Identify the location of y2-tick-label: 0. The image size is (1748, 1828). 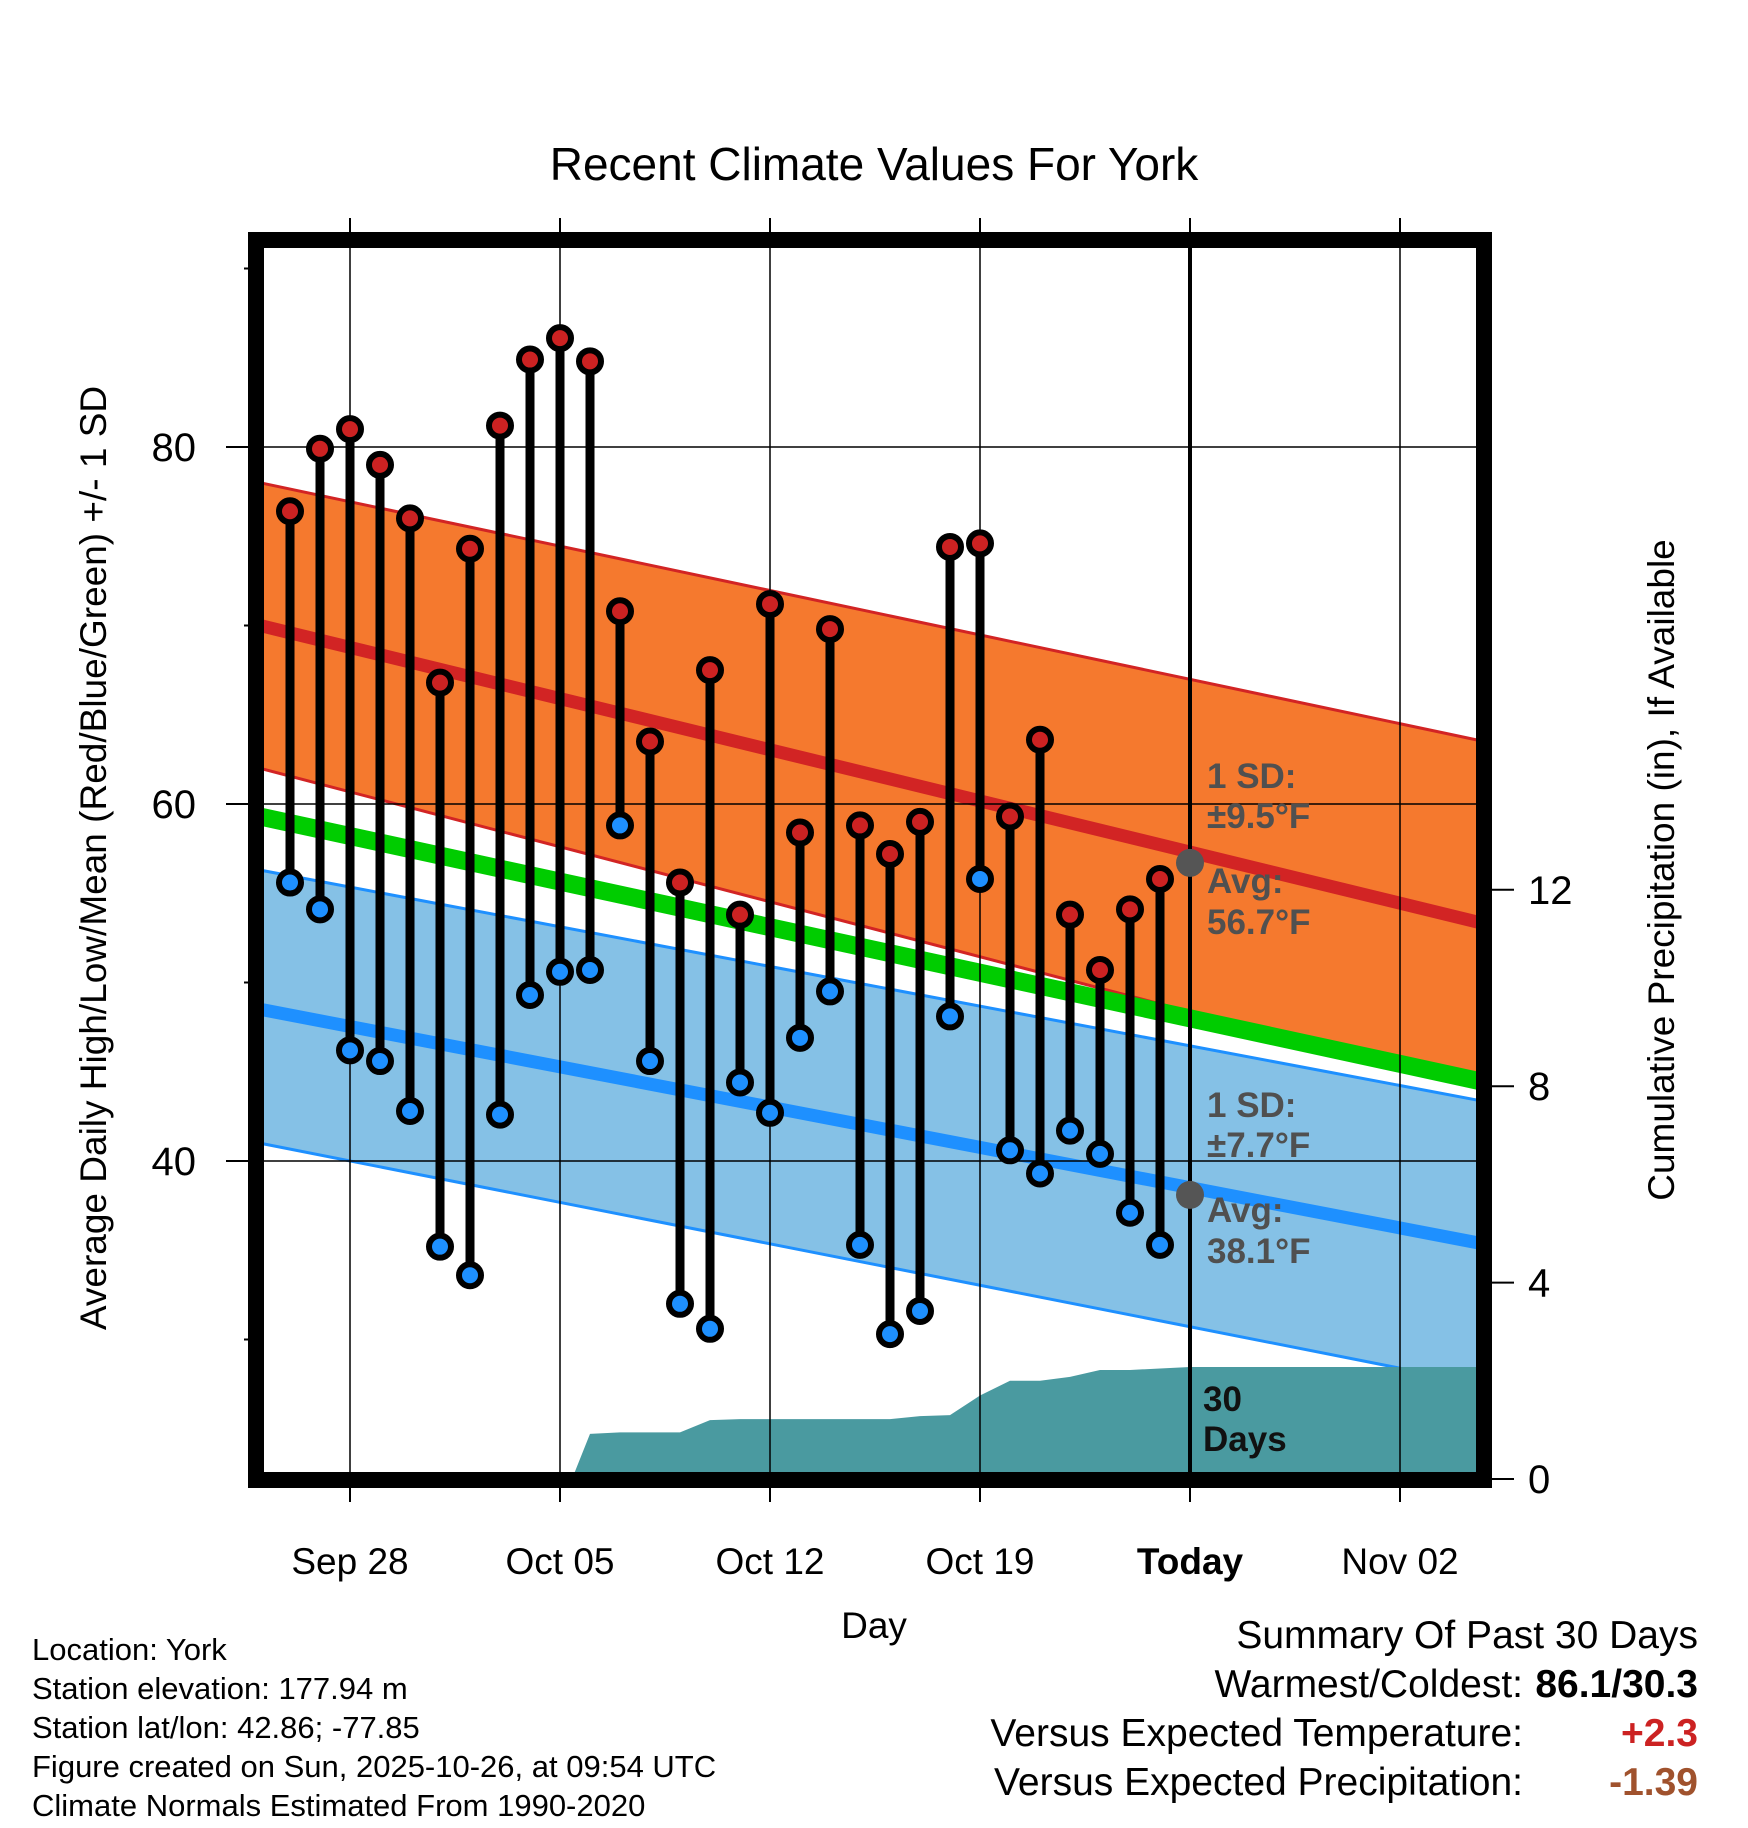
(1539, 1480).